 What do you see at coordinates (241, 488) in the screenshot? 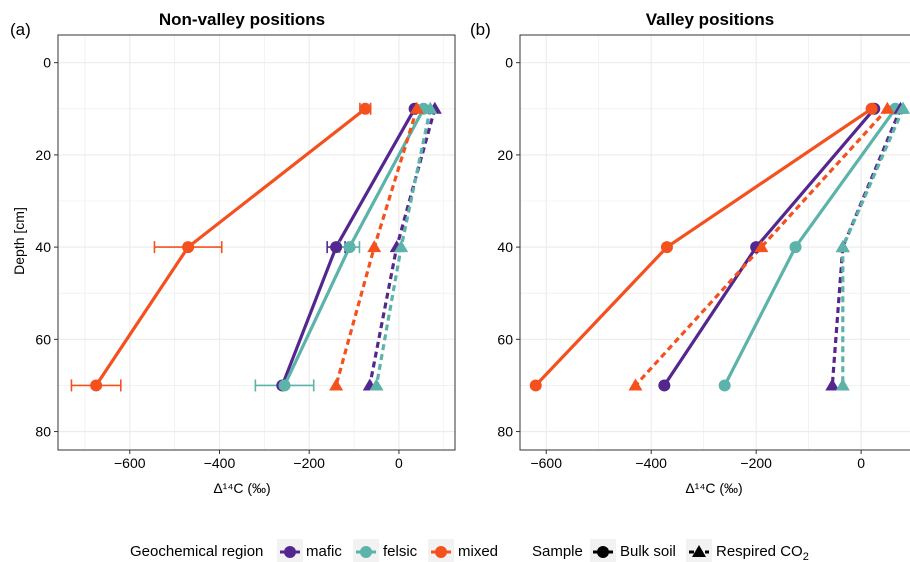
I see `x-axis-label-a: Δ¹⁴C (‰)` at bounding box center [241, 488].